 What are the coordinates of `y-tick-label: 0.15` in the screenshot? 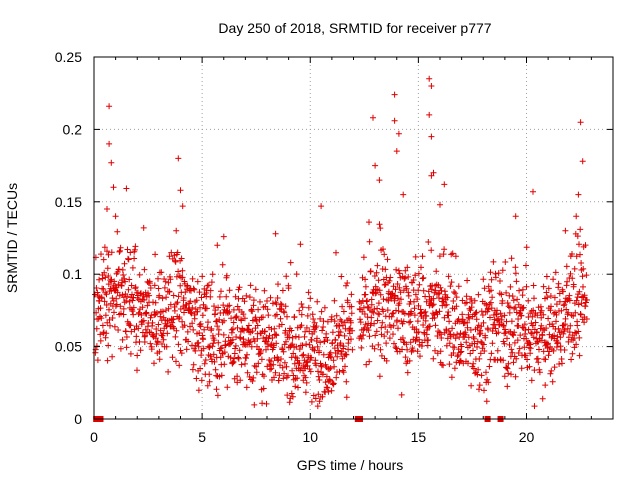 It's located at (68, 202).